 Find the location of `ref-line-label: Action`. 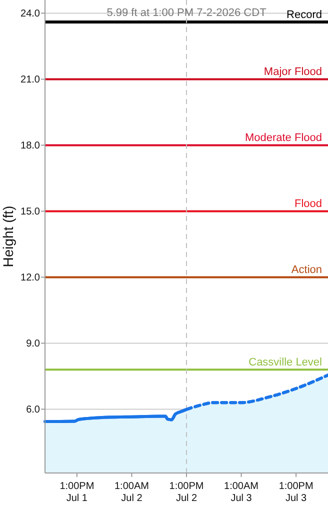

ref-line-label: Action is located at coordinates (306, 270).